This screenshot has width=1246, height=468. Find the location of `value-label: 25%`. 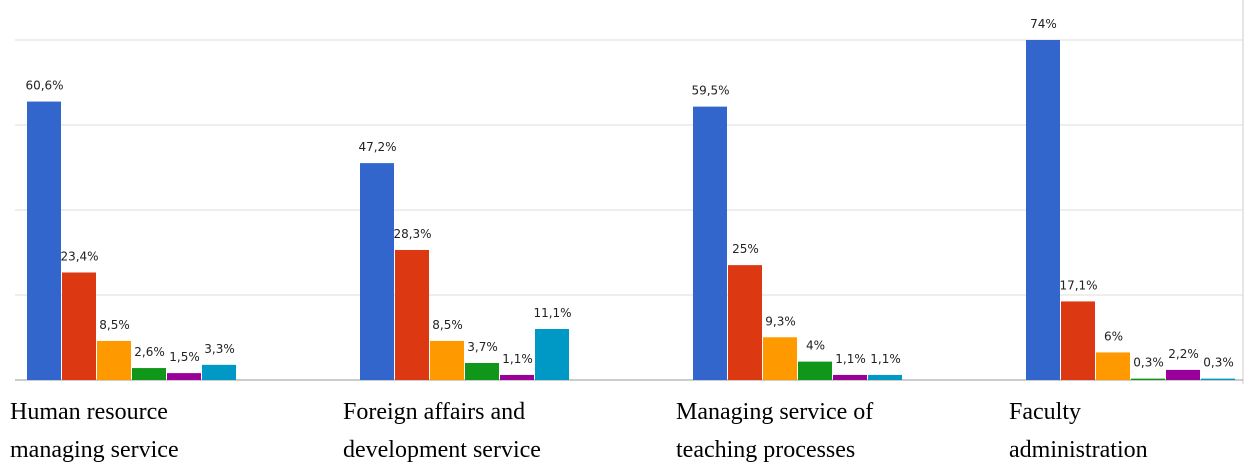

value-label: 25% is located at coordinates (745, 249).